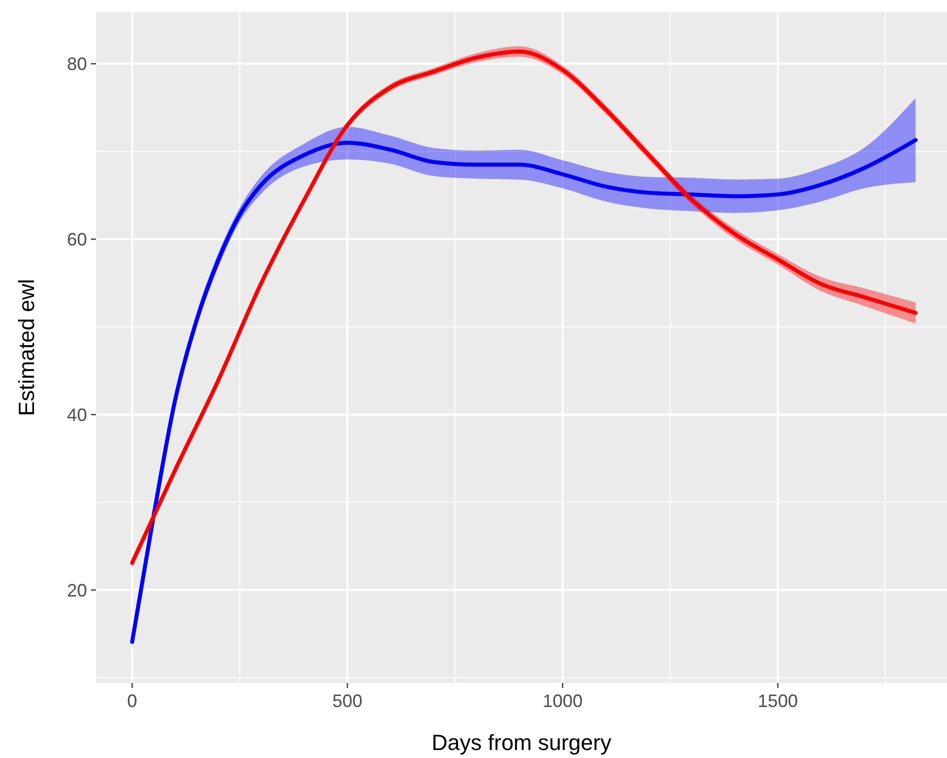 The width and height of the screenshot is (947, 758). What do you see at coordinates (26, 347) in the screenshot?
I see `y-axis-title: Estimated ewl` at bounding box center [26, 347].